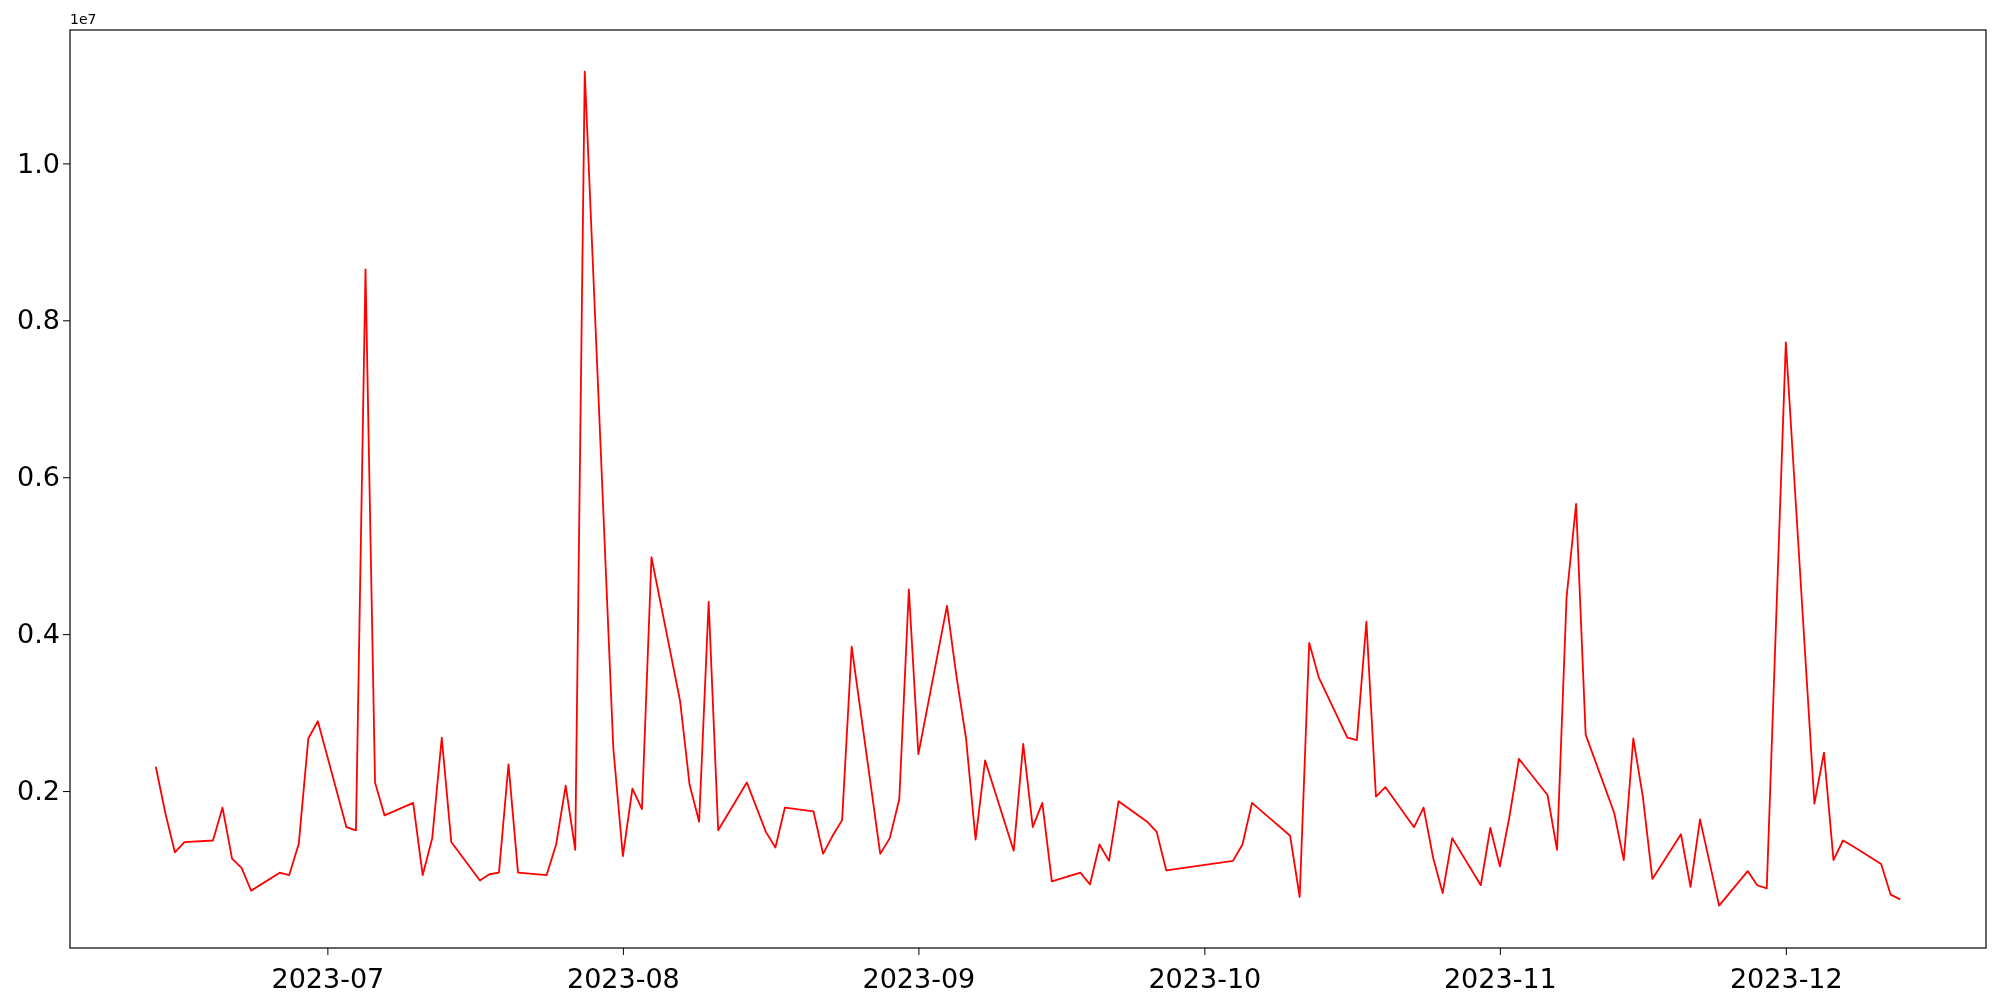 The width and height of the screenshot is (2000, 1000). I want to click on y-tick-label: 1.0, so click(38, 163).